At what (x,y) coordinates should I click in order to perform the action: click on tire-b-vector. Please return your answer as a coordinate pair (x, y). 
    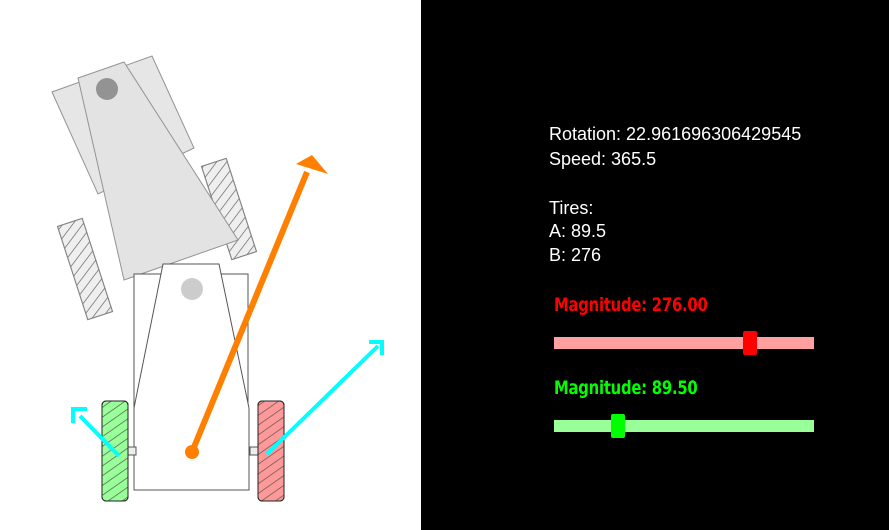
    Looking at the image, I should click on (322, 400).